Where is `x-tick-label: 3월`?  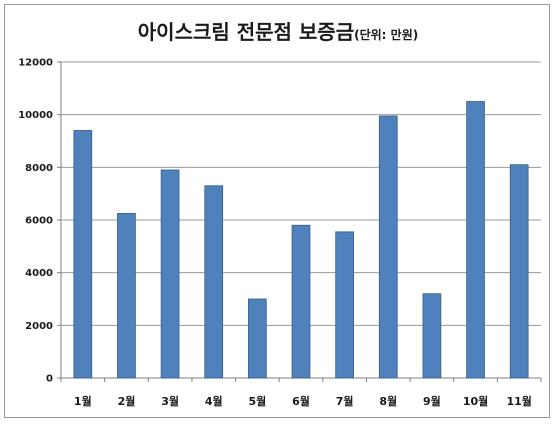 x-tick-label: 3월 is located at coordinates (170, 401).